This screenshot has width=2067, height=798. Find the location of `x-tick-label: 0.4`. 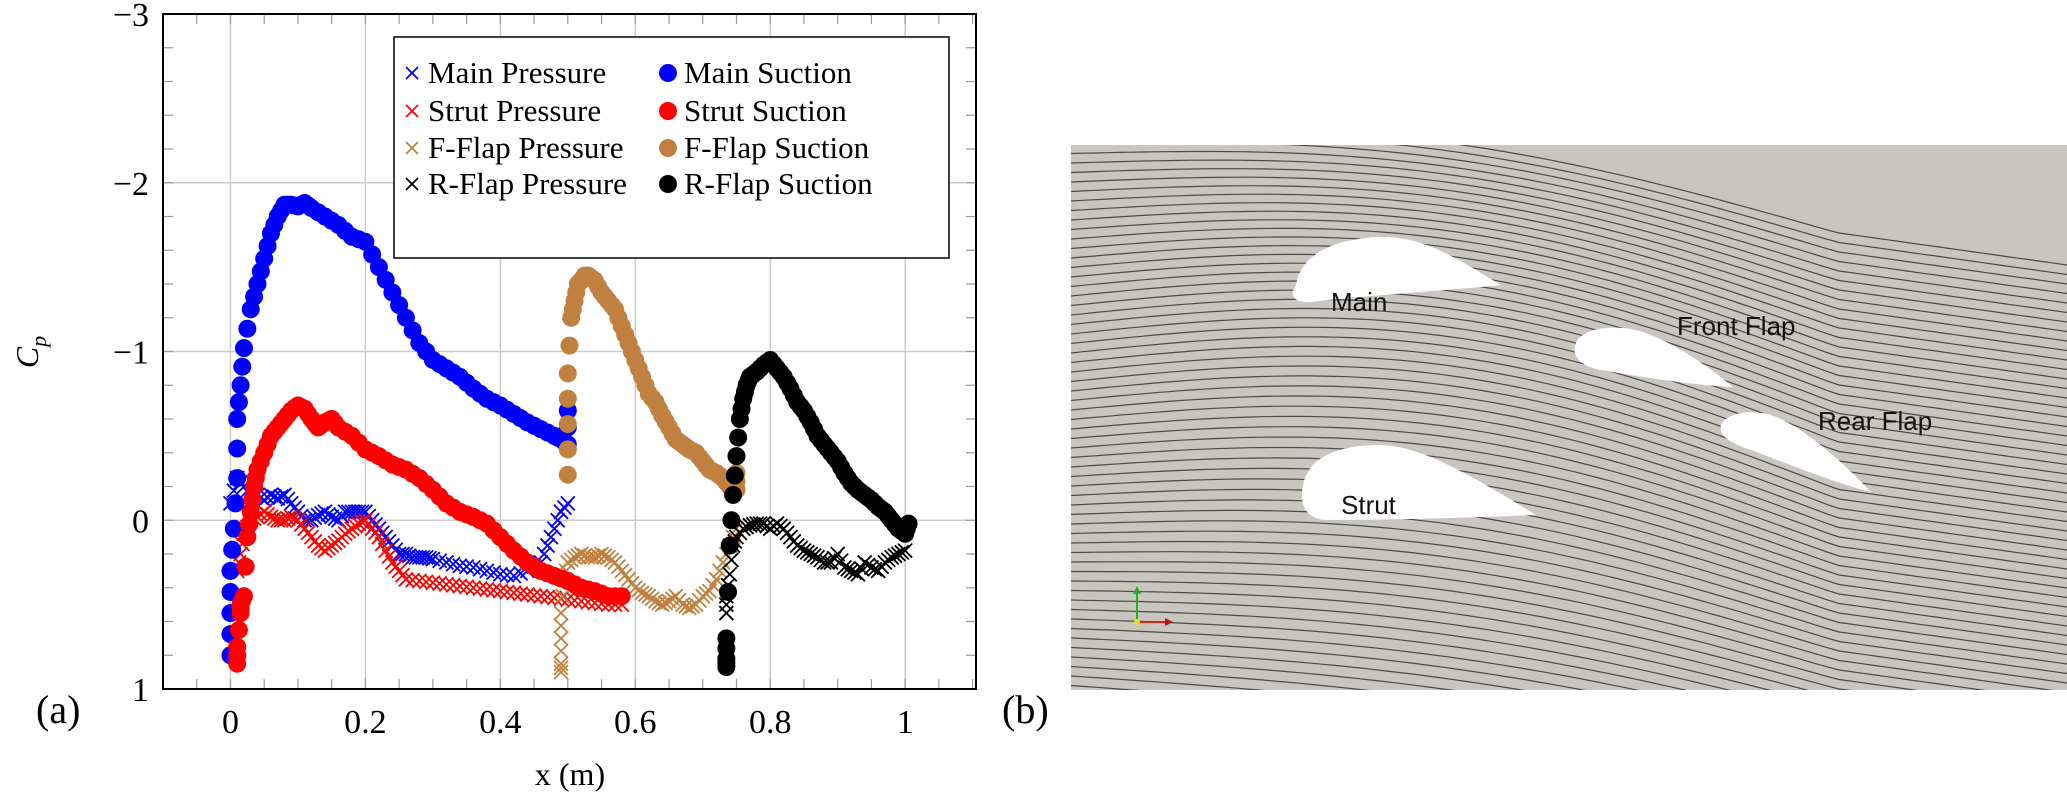

x-tick-label: 0.4 is located at coordinates (500, 722).